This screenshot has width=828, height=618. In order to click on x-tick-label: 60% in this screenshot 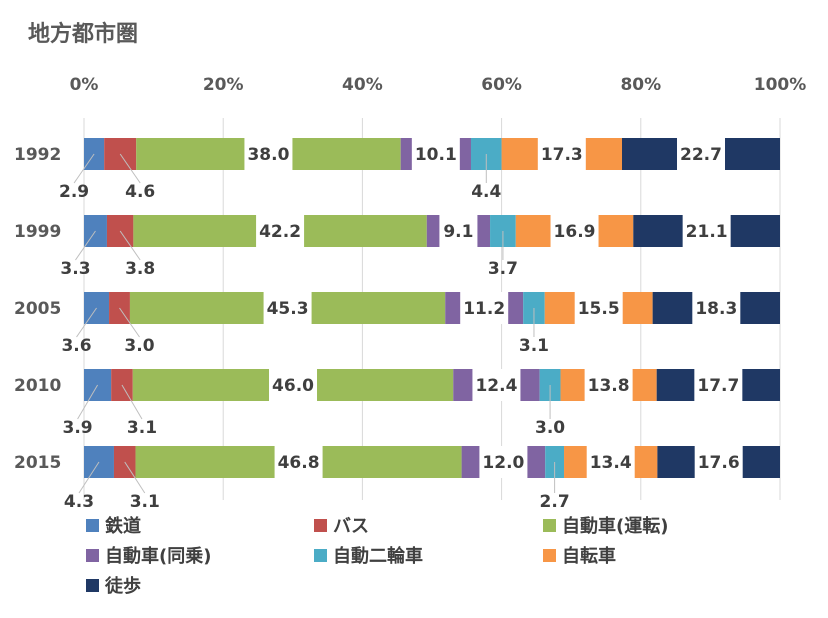, I will do `click(501, 85)`.